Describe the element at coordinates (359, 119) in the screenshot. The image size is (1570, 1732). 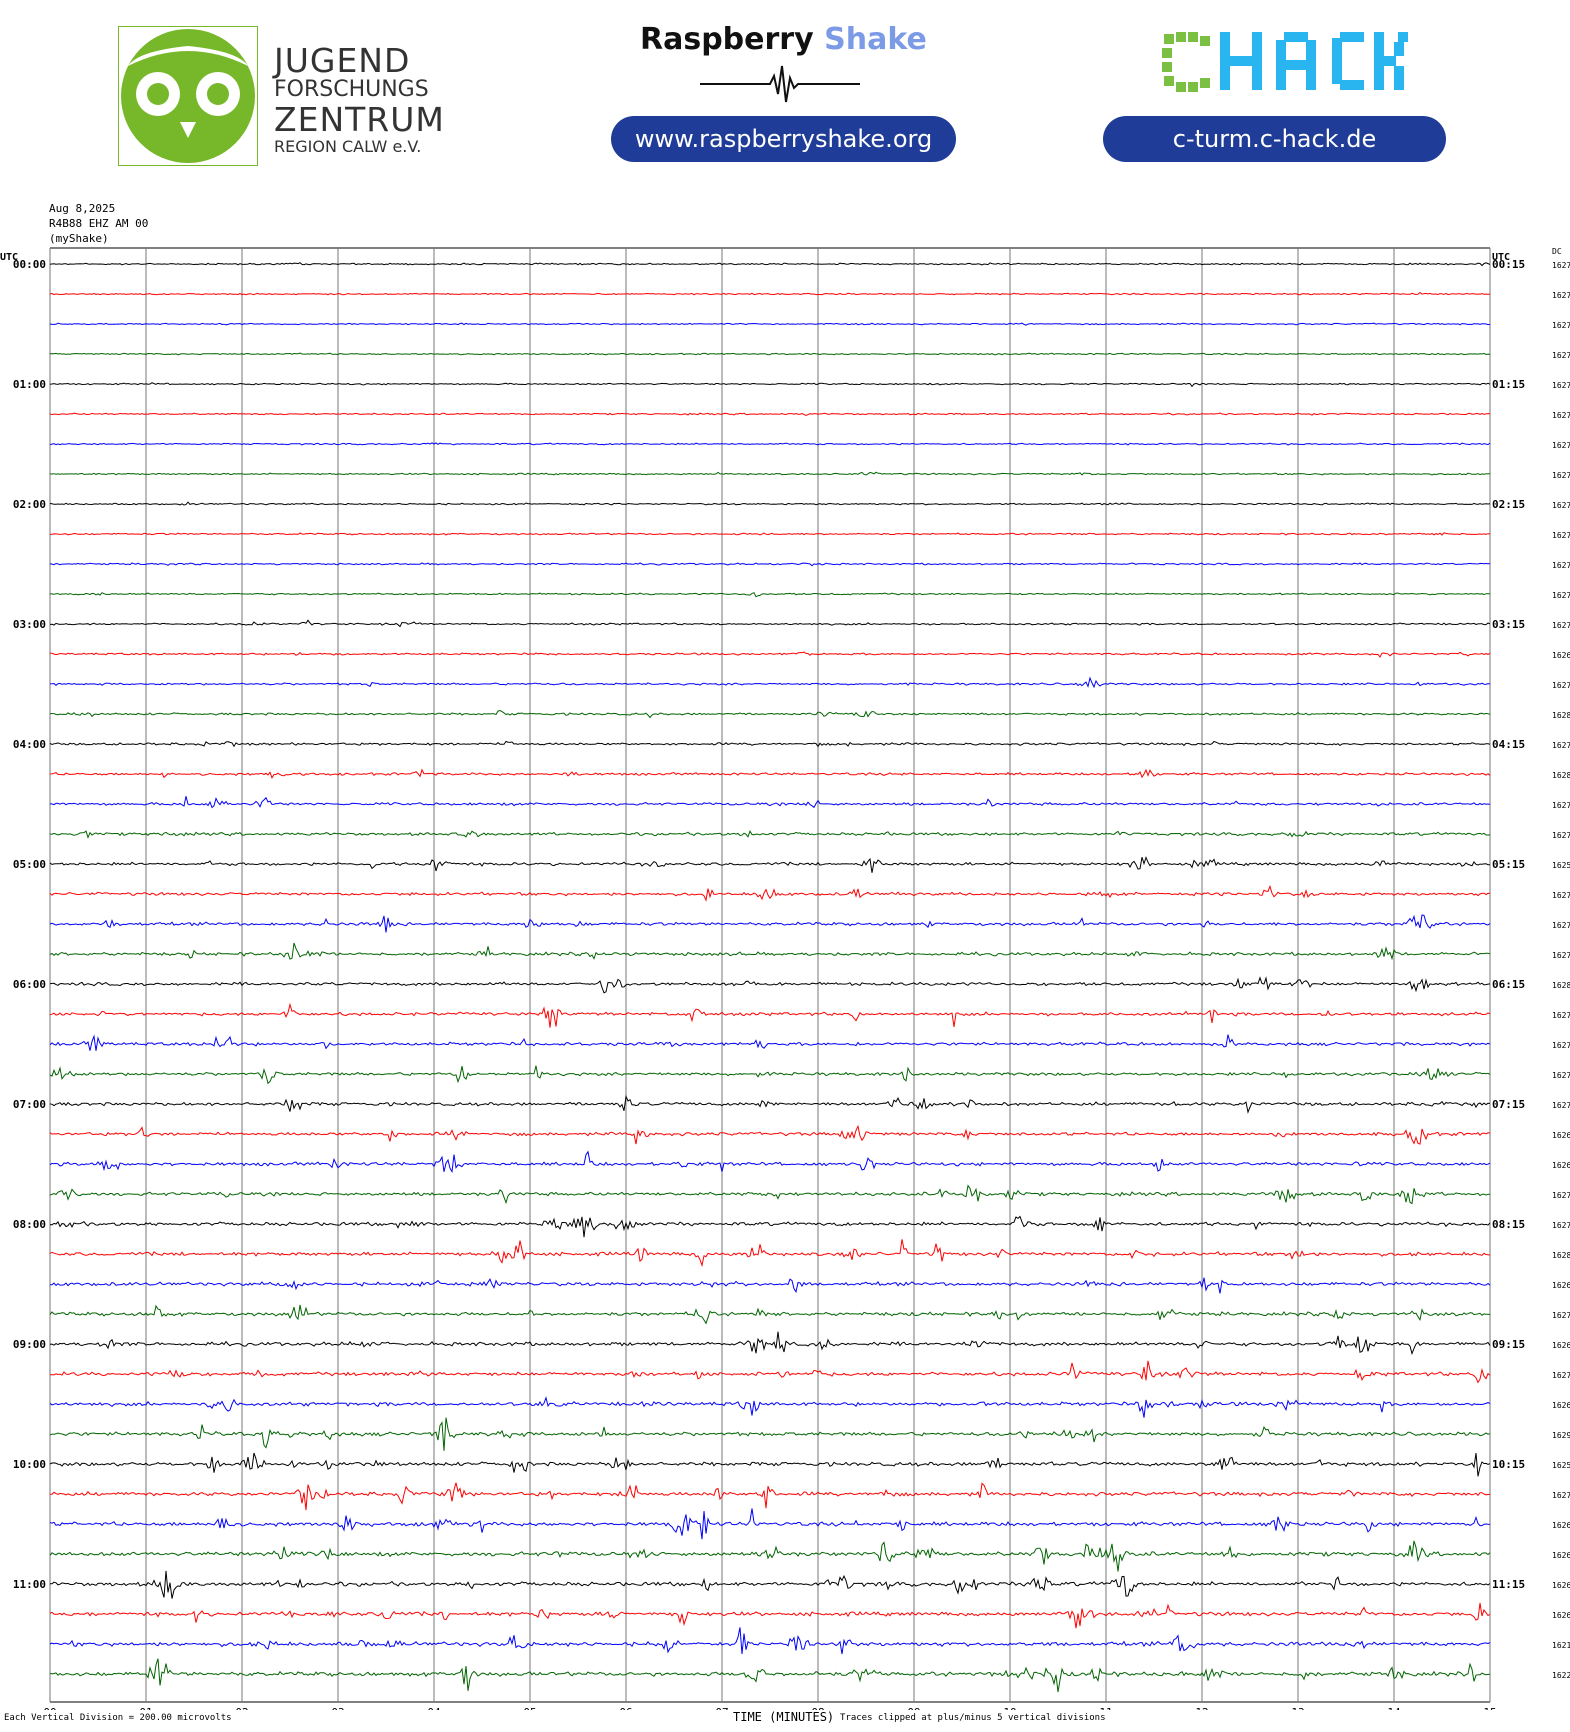
I see `jfz-line3: ZENTRUM` at that location.